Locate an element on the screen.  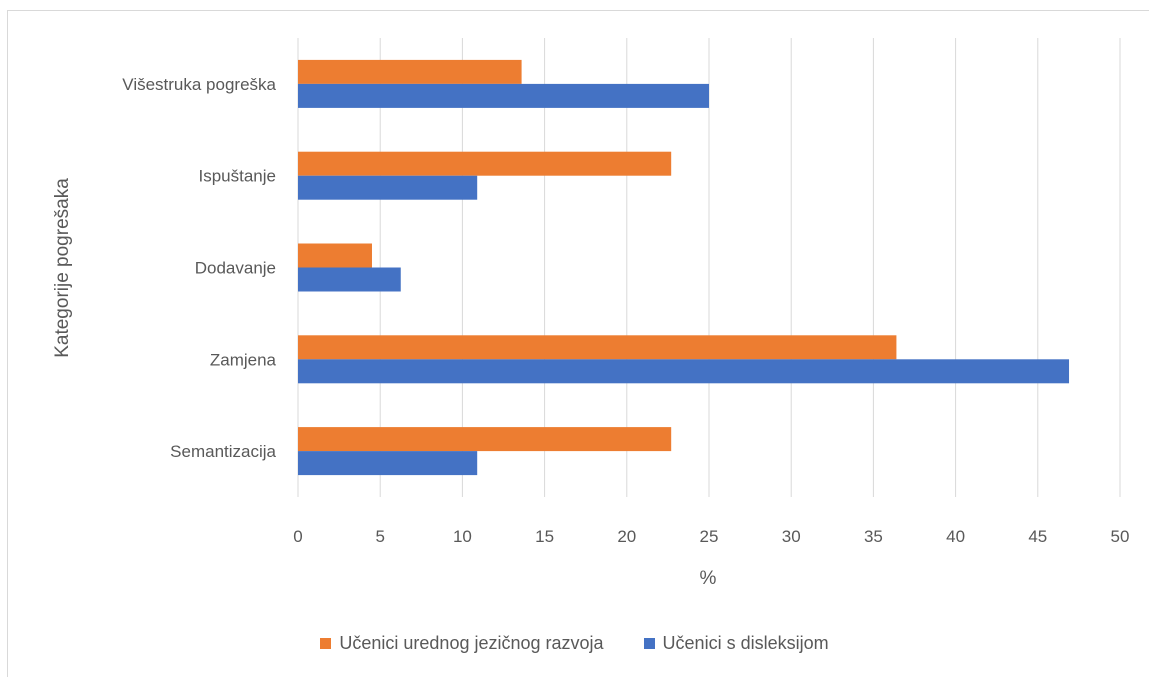
legend-swatch-typical is located at coordinates (326, 643).